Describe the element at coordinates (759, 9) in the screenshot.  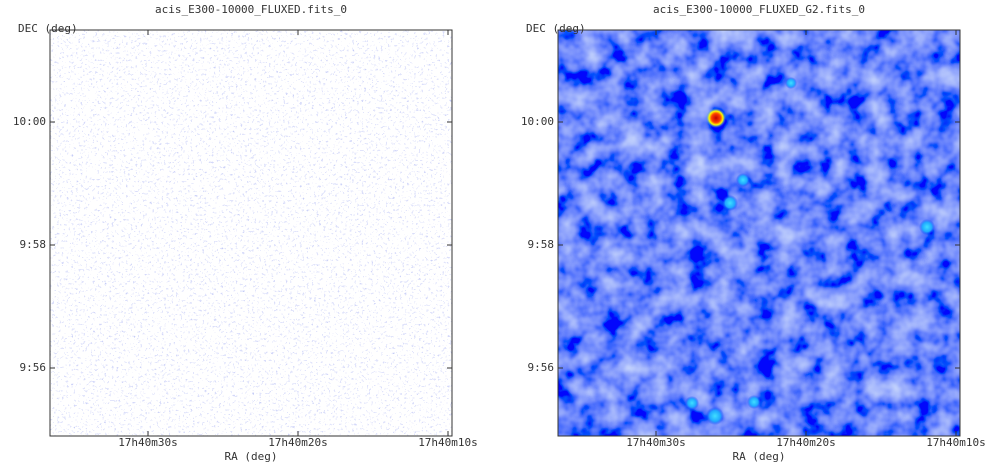
I see `panel-title: acis_E300-10000_FLUXED_G2.fits_0` at that location.